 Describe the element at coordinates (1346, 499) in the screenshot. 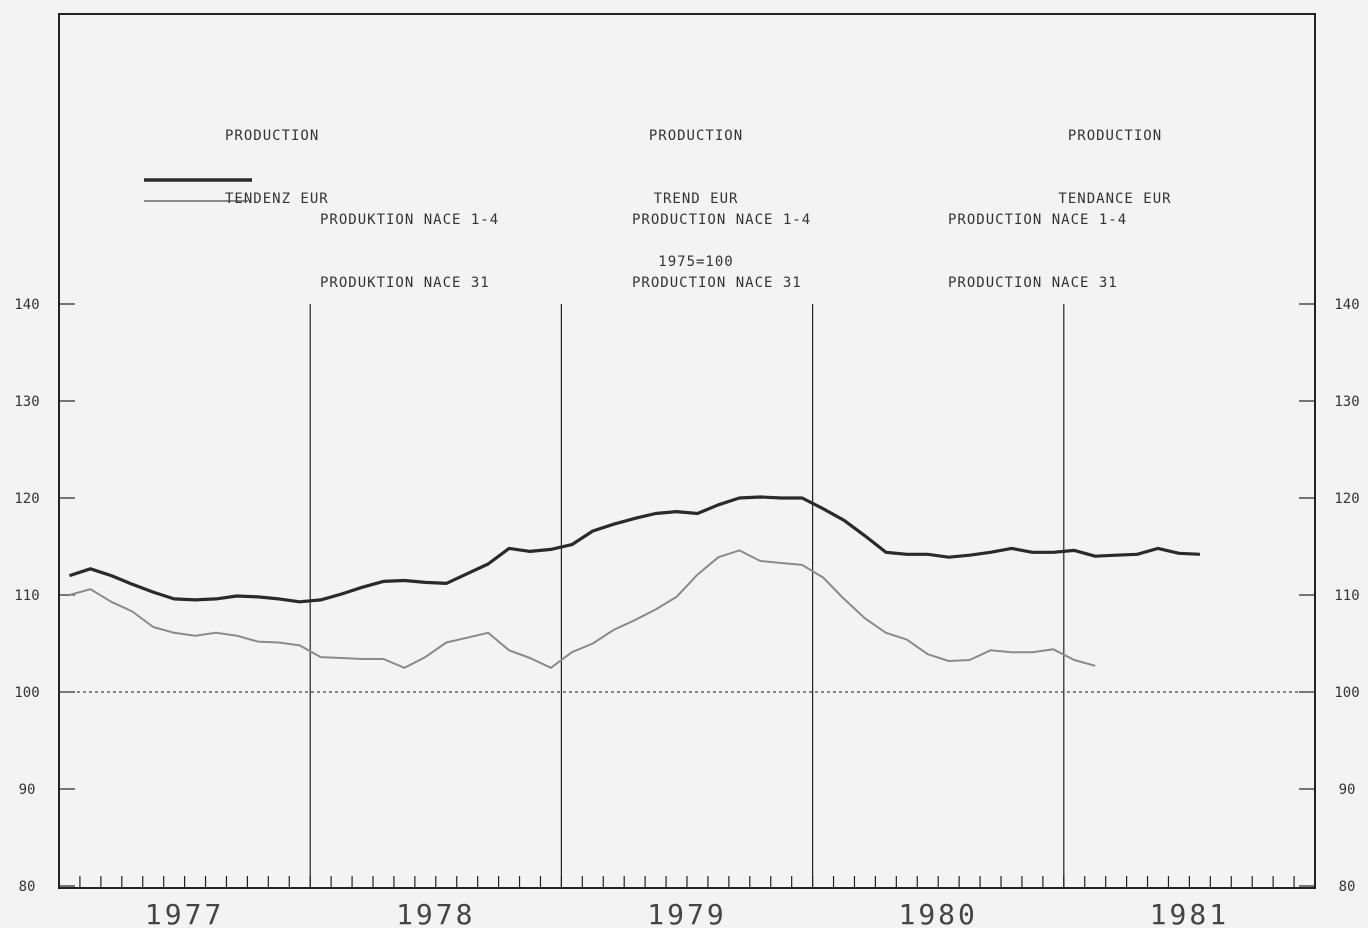

I see `y-tick-label-right: 120` at that location.